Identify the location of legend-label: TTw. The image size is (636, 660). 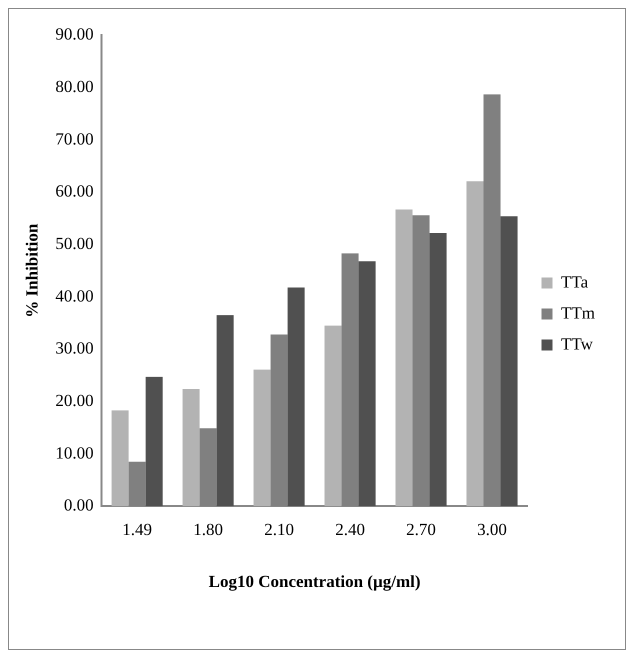
(577, 344).